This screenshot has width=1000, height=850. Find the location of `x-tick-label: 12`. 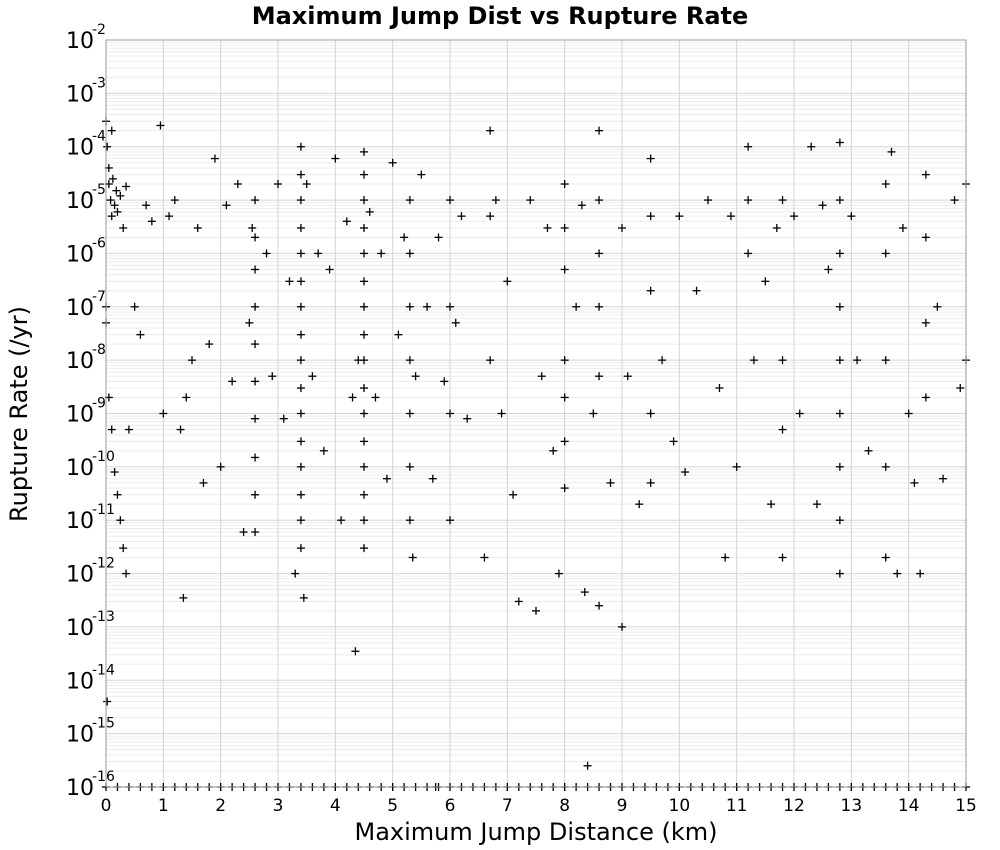

x-tick-label: 12 is located at coordinates (794, 806).